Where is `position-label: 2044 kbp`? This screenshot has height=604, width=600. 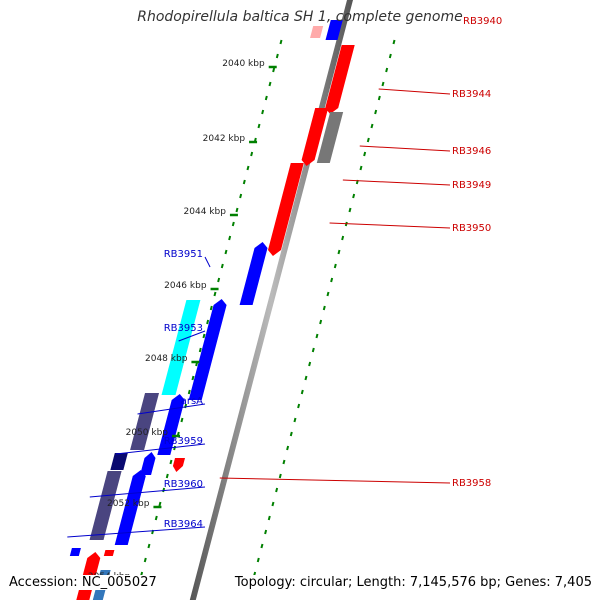
position-label: 2044 kbp is located at coordinates (205, 212).